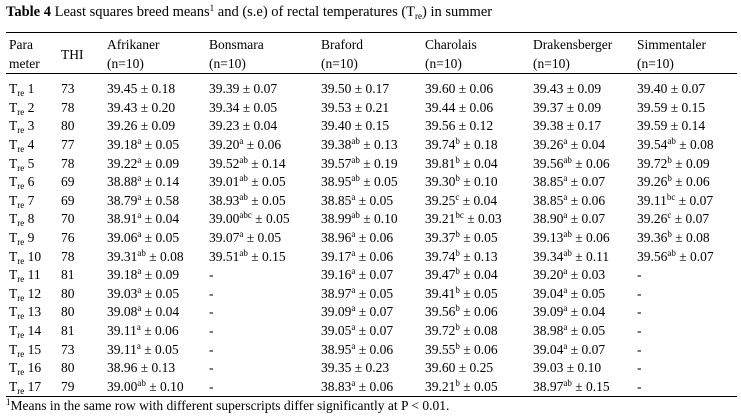 The height and width of the screenshot is (417, 741). Describe the element at coordinates (122, 219) in the screenshot. I see `mean: 38.91` at that location.